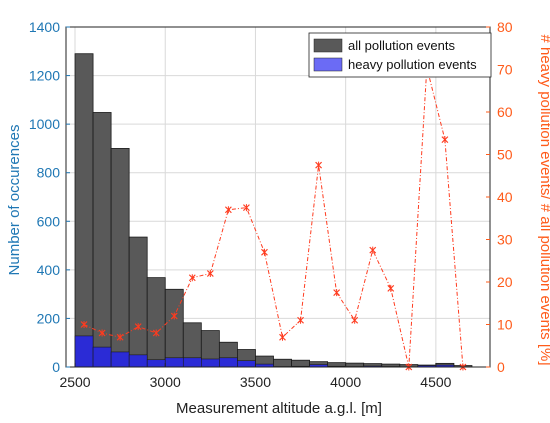 This screenshot has height=423, width=550. I want to click on left-tick-label-200: 200, so click(49, 318).